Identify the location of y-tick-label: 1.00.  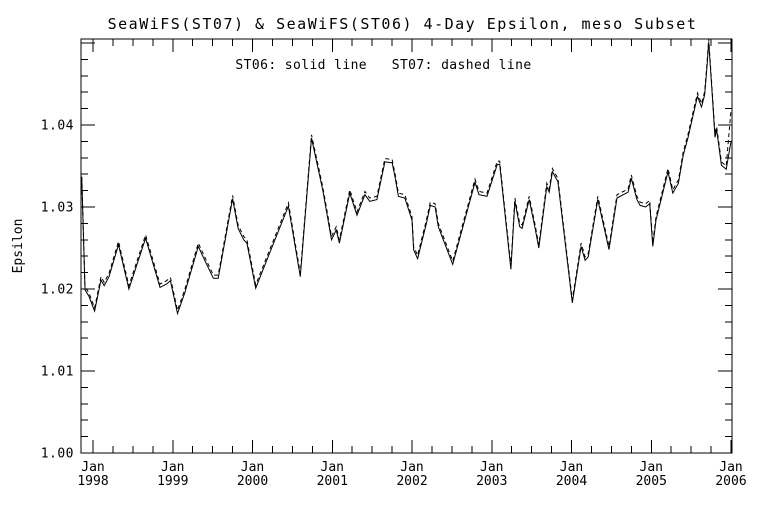
(57, 454).